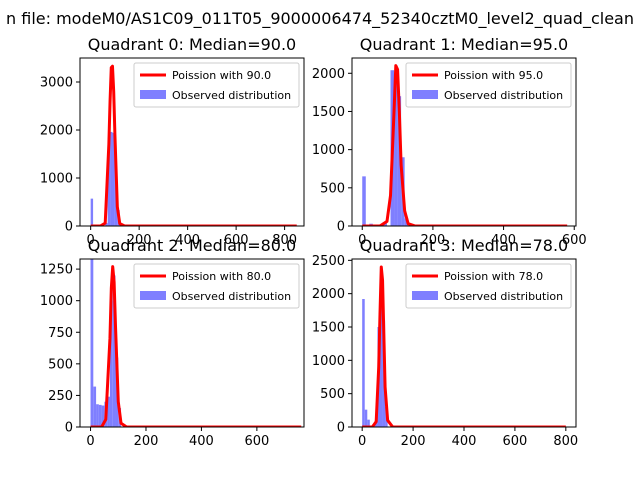 This screenshot has height=480, width=640. I want to click on y-tick-label: 1250, so click(56, 270).